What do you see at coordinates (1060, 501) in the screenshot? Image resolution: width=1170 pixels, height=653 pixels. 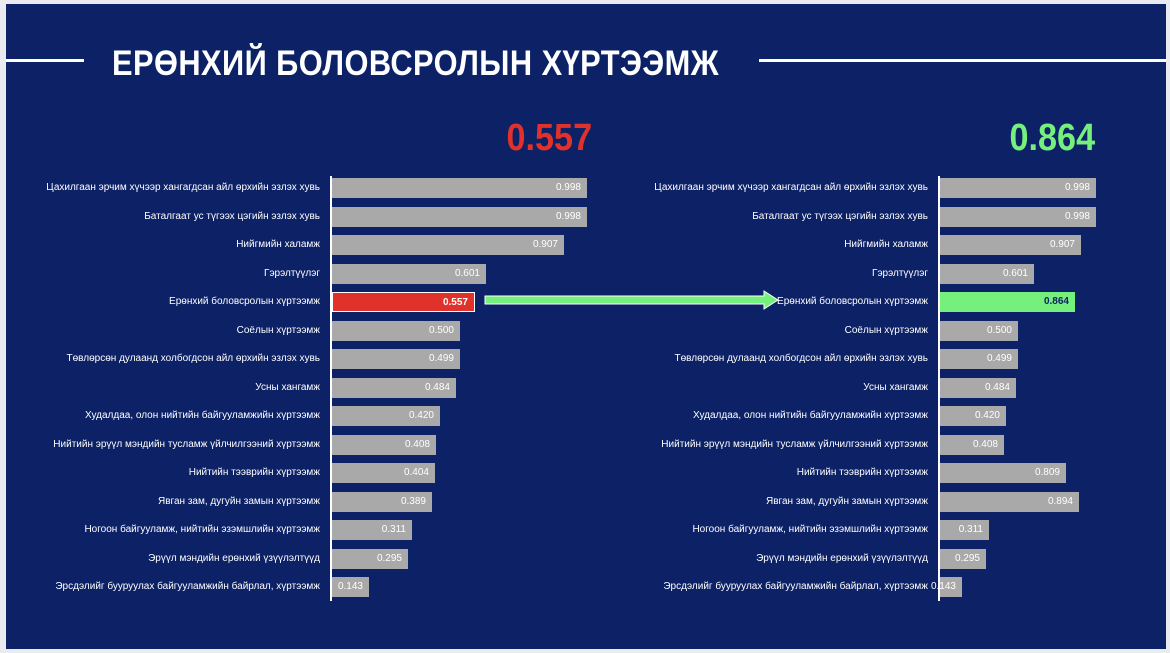 I see `value-label: 0.894` at bounding box center [1060, 501].